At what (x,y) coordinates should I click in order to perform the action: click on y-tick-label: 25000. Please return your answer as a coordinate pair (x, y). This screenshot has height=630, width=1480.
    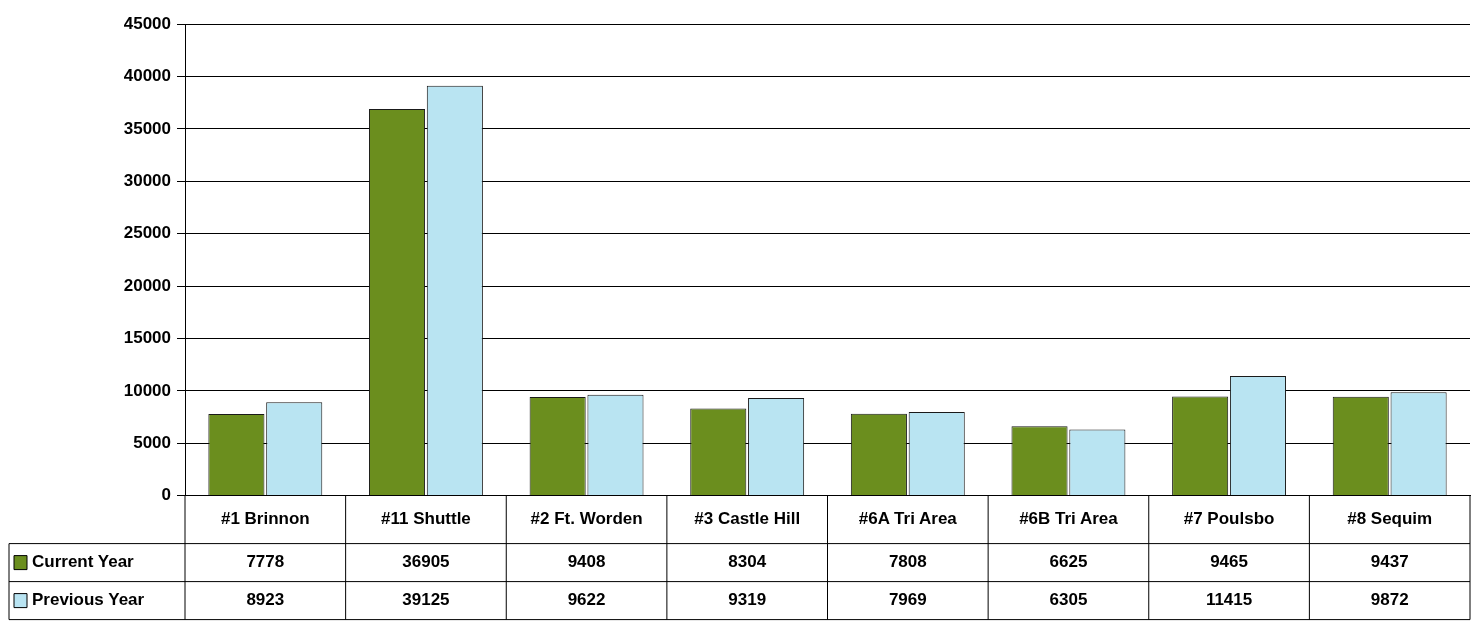
    Looking at the image, I should click on (147, 233).